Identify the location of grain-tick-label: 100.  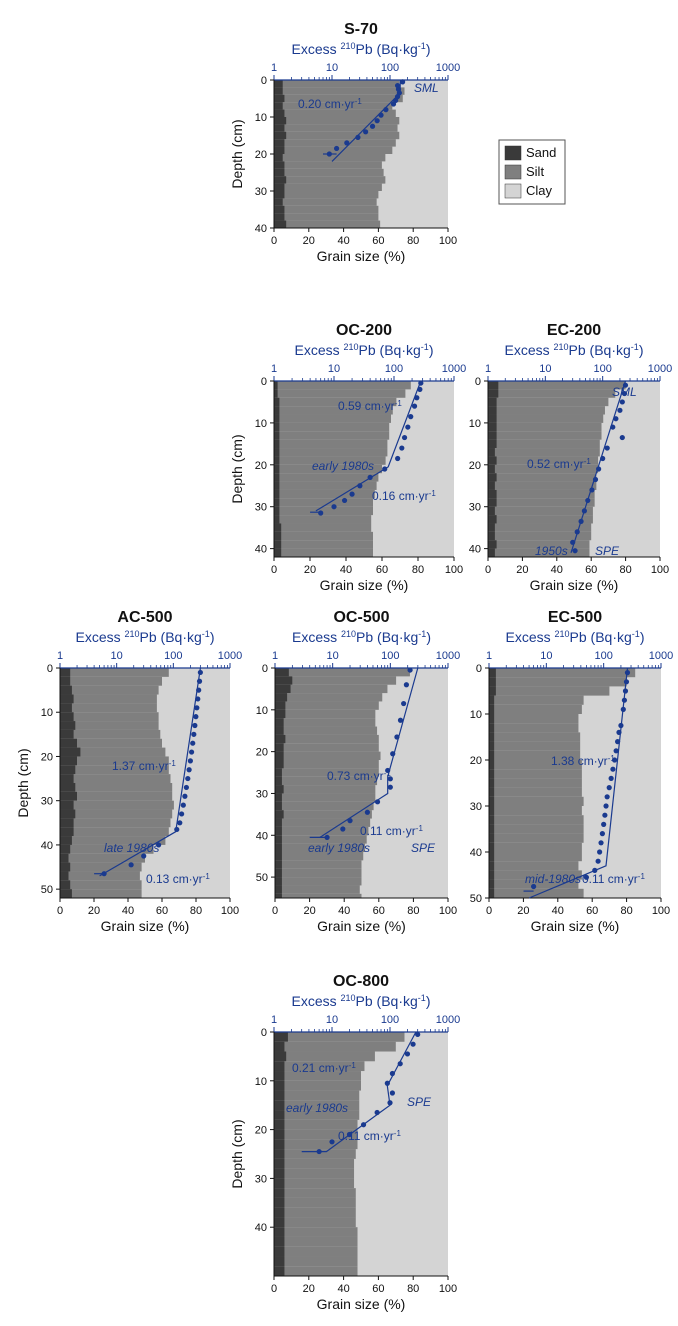
(448, 911).